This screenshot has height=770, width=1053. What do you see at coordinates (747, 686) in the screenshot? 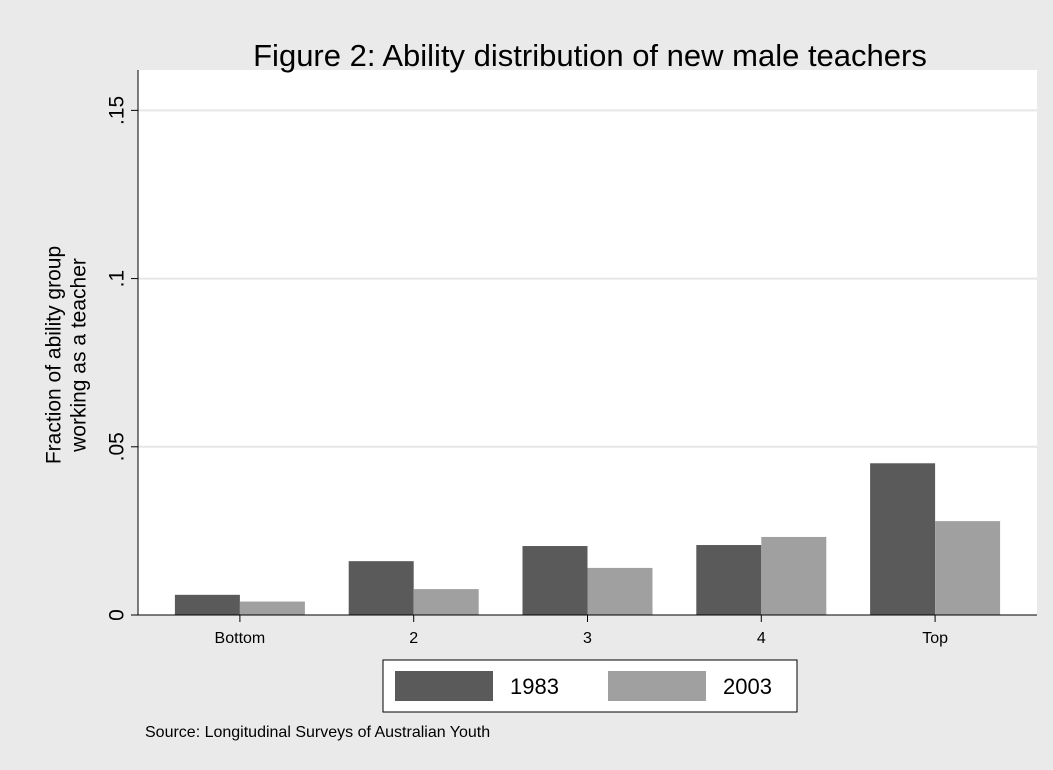
I see `legend-label: 2003` at bounding box center [747, 686].